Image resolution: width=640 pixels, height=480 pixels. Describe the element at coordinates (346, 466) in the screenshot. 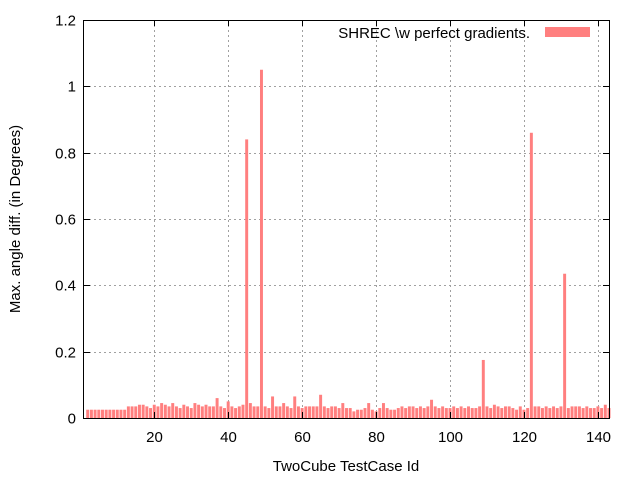

I see `x-axis-label: TwoCube TestCase Id` at that location.